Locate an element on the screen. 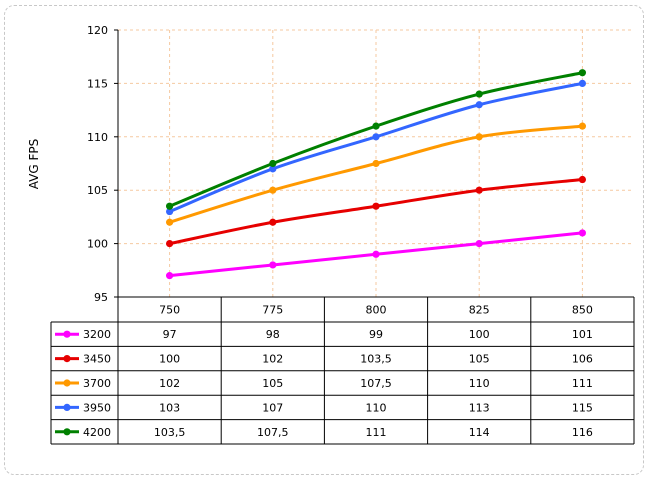 Image resolution: width=649 pixels, height=480 pixels. axes-layer: 95 100 105 110 115 120 is located at coordinates (103, 164).